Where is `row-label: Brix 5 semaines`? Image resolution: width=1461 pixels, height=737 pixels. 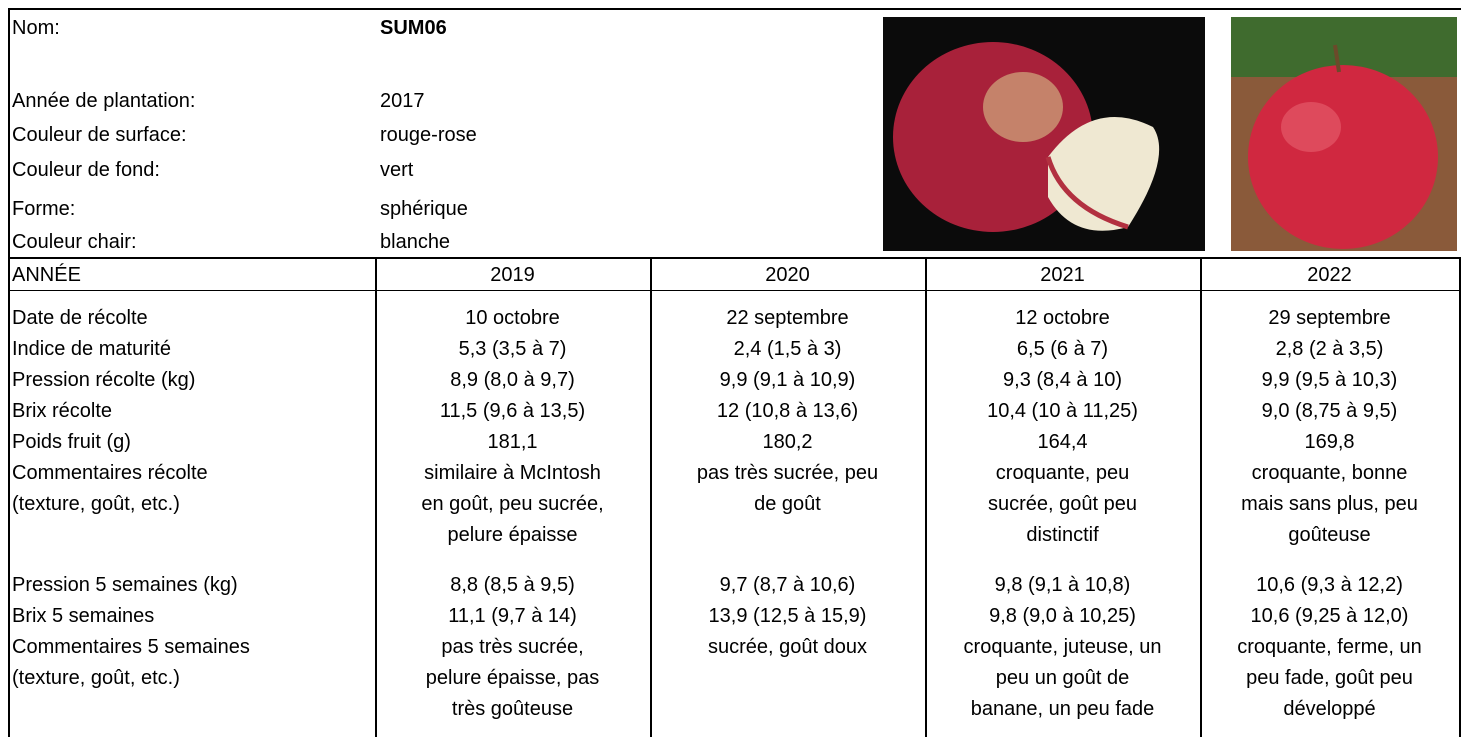 row-label: Brix 5 semaines is located at coordinates (83, 616).